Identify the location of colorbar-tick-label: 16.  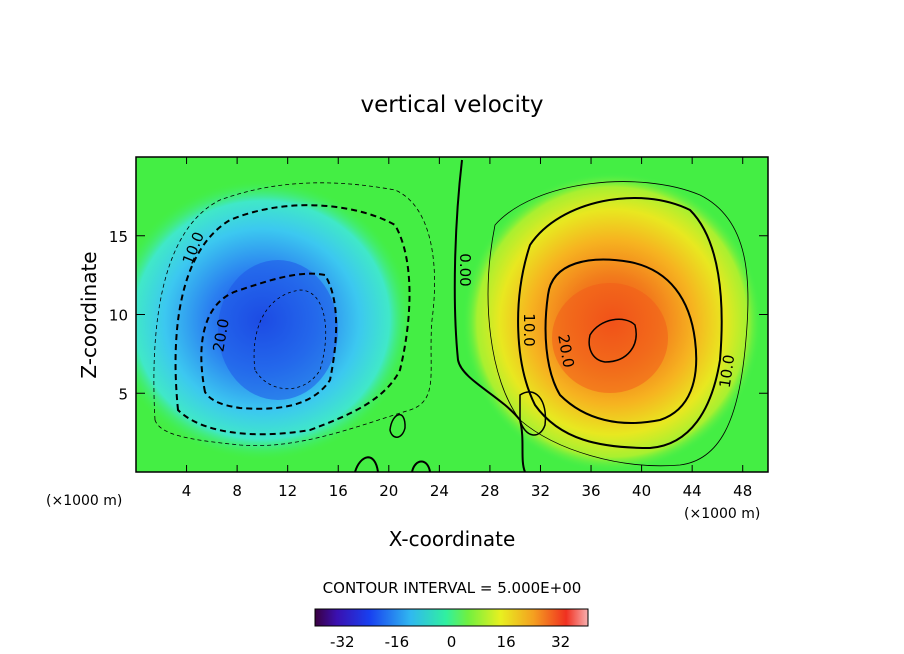
(506, 642).